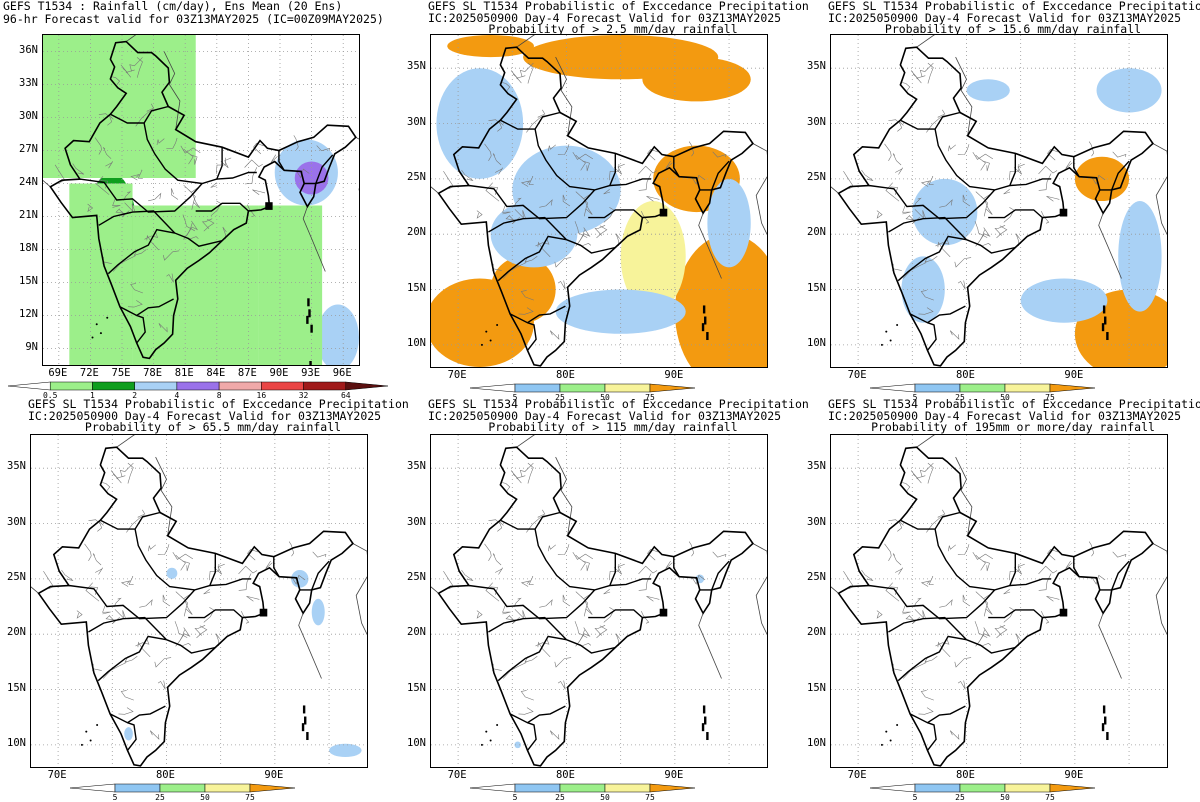 Image resolution: width=1200 pixels, height=802 pixels. What do you see at coordinates (816, 521) in the screenshot?
I see `latitude-label: 30N` at bounding box center [816, 521].